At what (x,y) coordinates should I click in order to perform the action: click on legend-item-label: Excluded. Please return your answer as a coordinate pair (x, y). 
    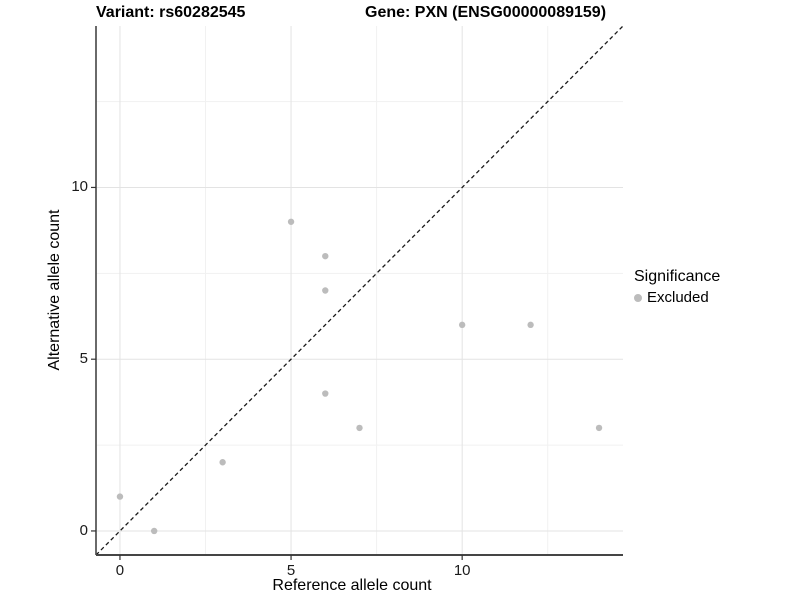
    Looking at the image, I should click on (678, 297).